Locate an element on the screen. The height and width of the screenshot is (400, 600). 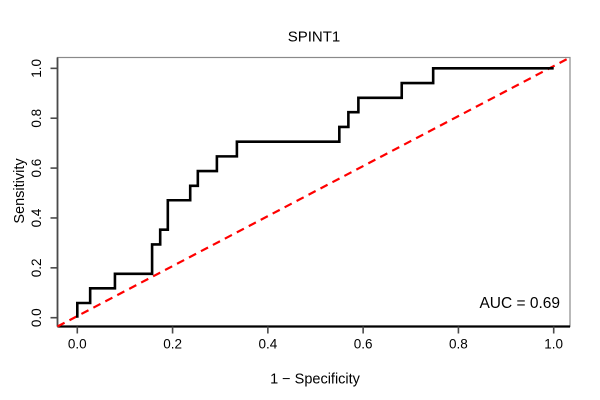
y-axis-label: Sensitivity is located at coordinates (20, 191).